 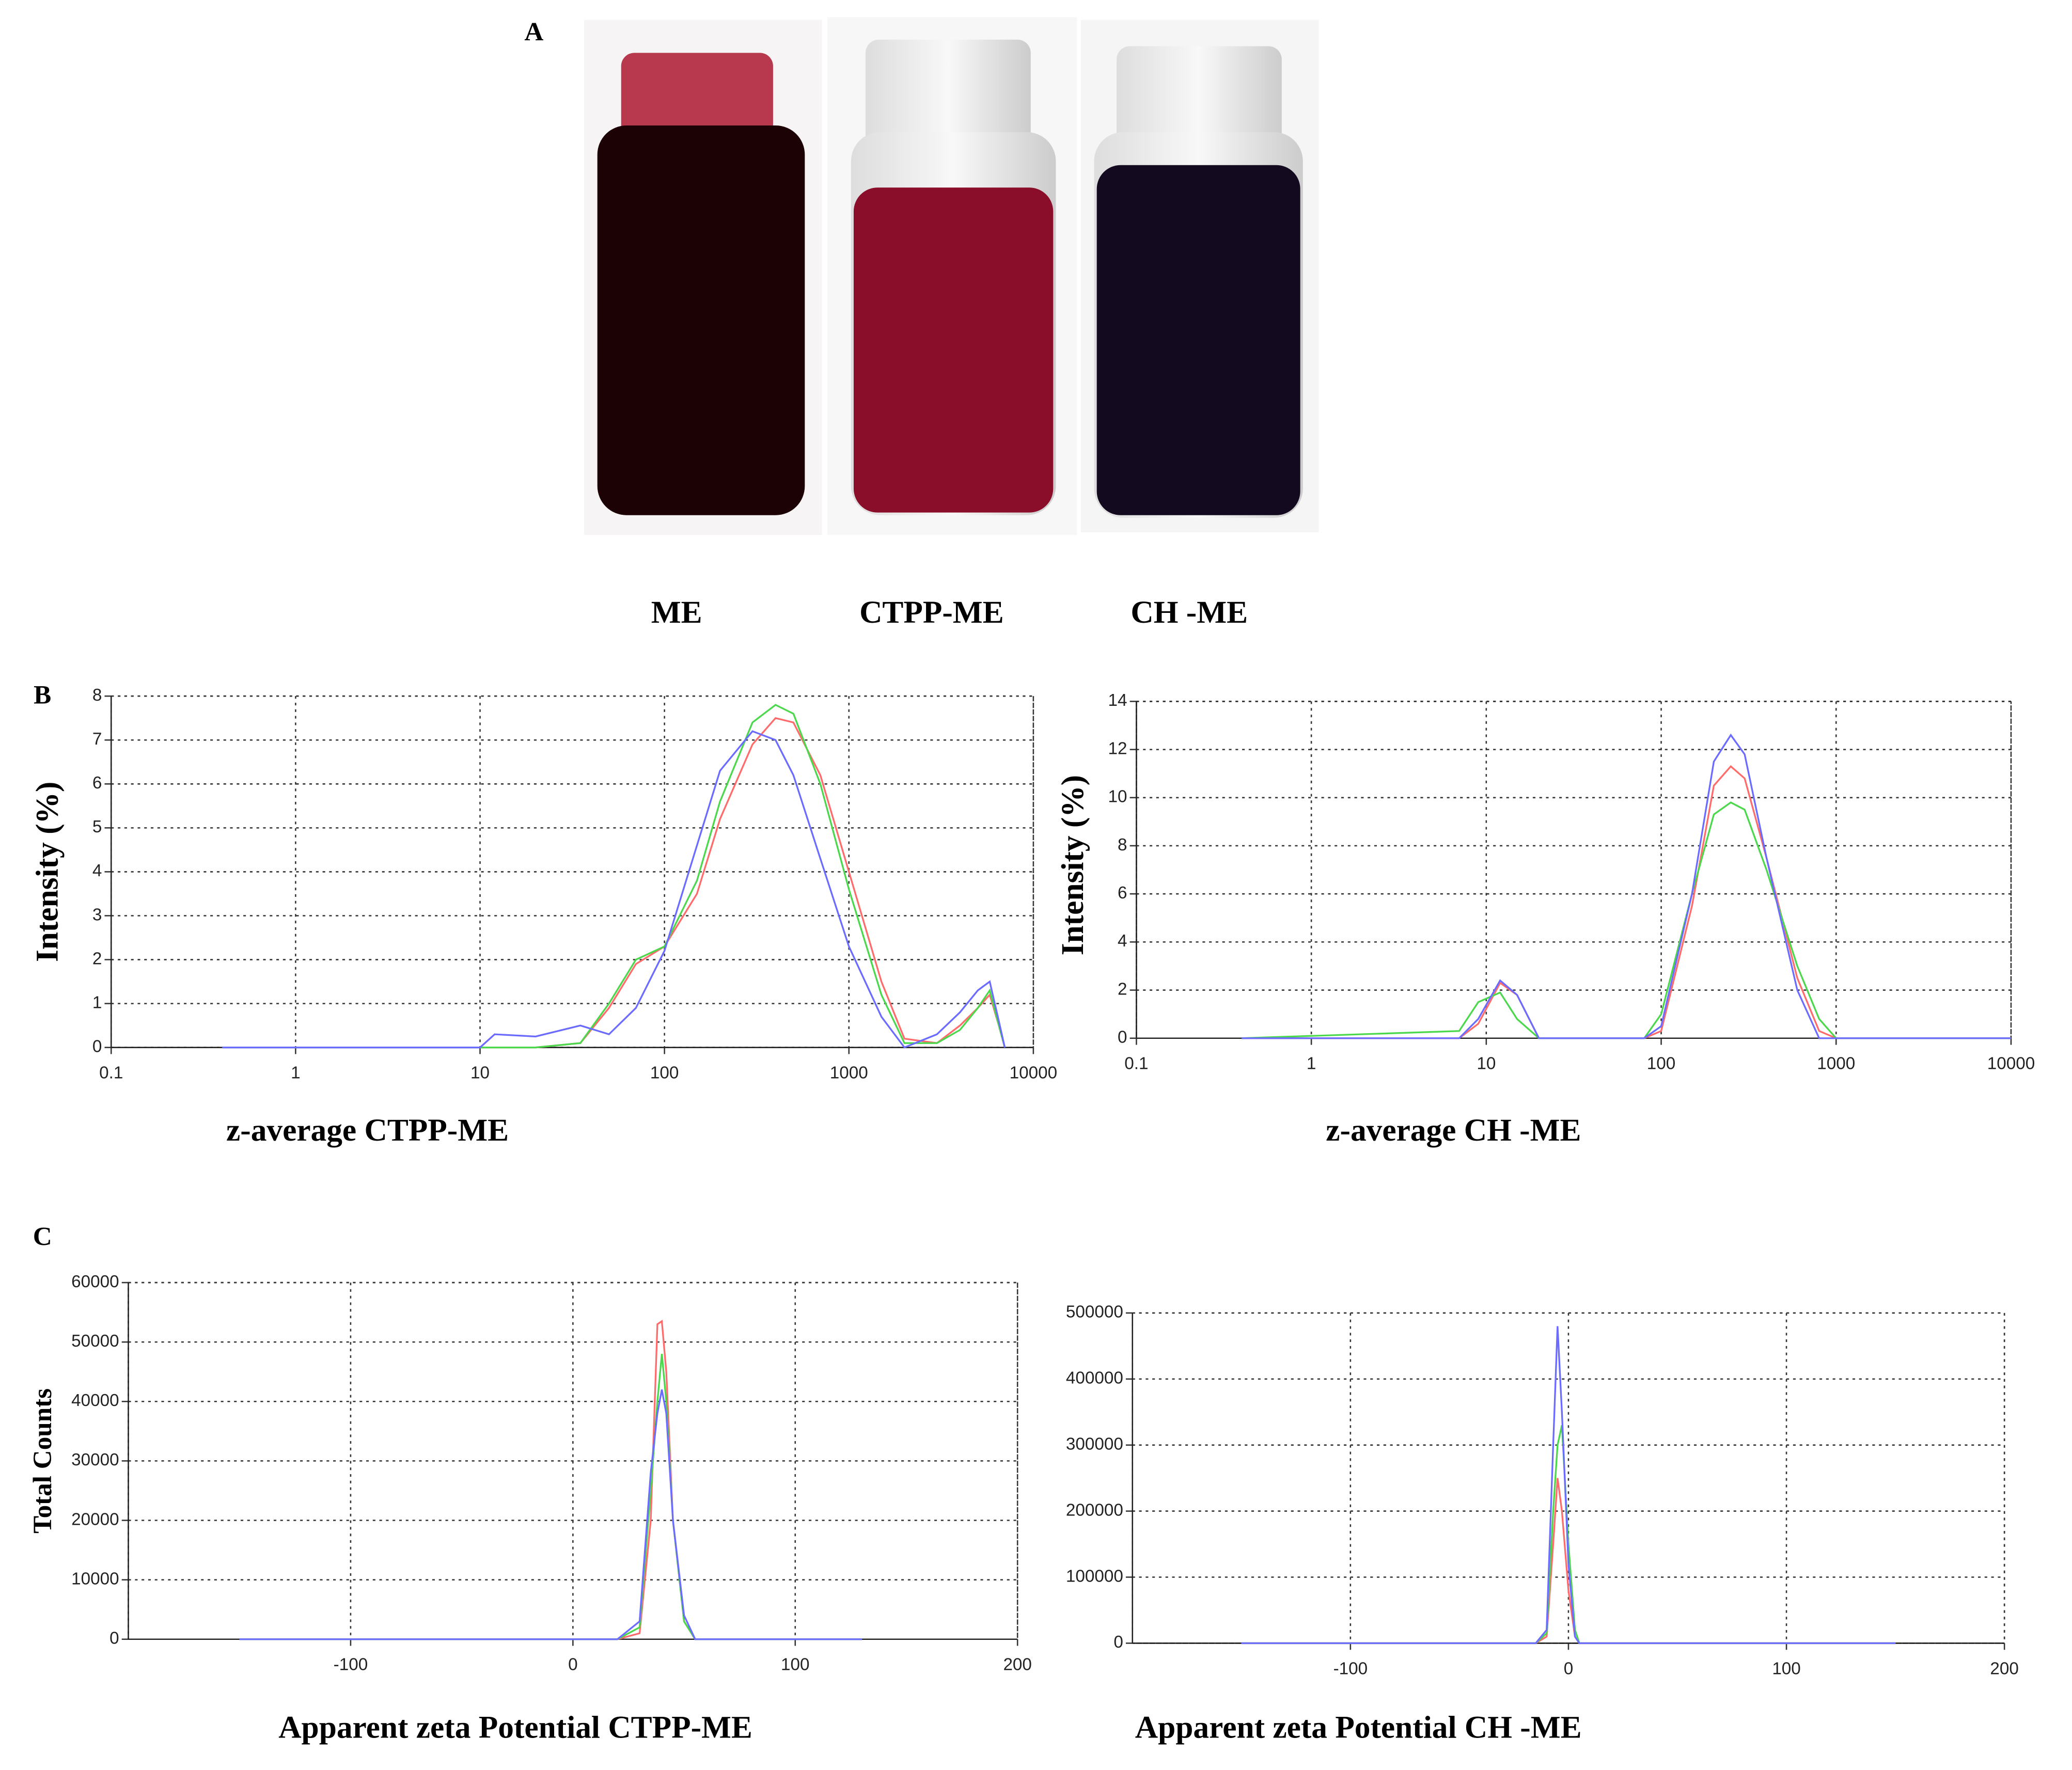 I want to click on y-tick-label: 30000, so click(x=95, y=1459).